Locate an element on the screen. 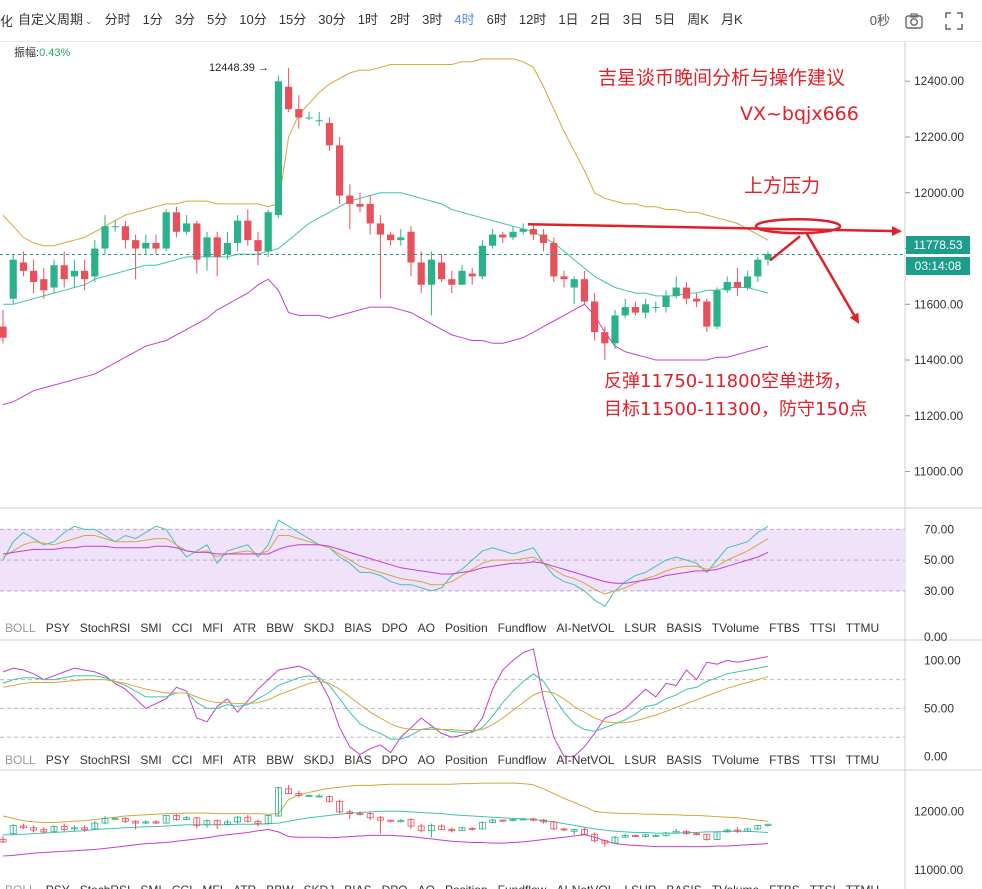  timeframe-10: 3时 is located at coordinates (432, 21).